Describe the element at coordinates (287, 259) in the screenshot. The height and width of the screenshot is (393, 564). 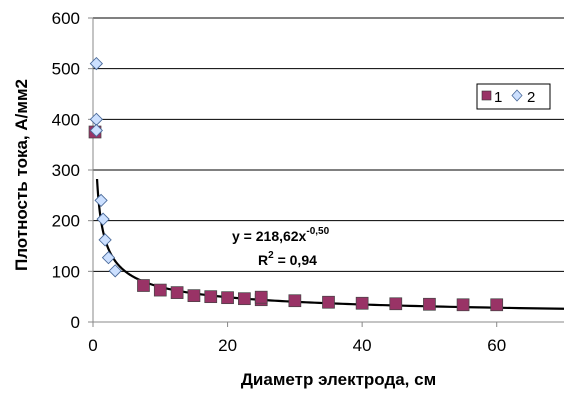
I see `r-squared-text: R2 = 0,94` at that location.